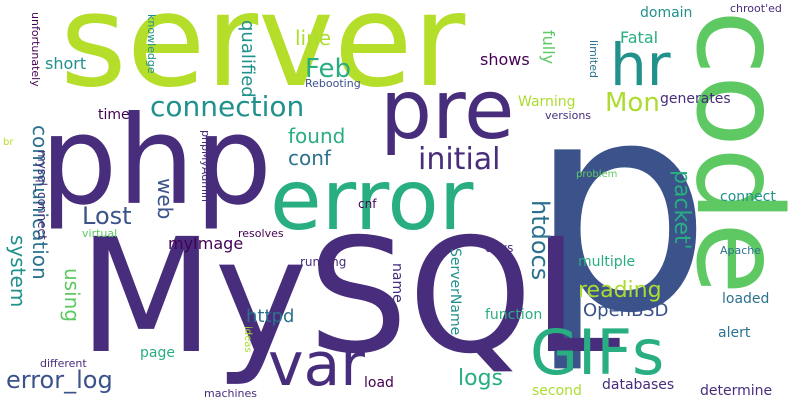 This screenshot has width=800, height=400. I want to click on word-generates: generates, so click(695, 99).